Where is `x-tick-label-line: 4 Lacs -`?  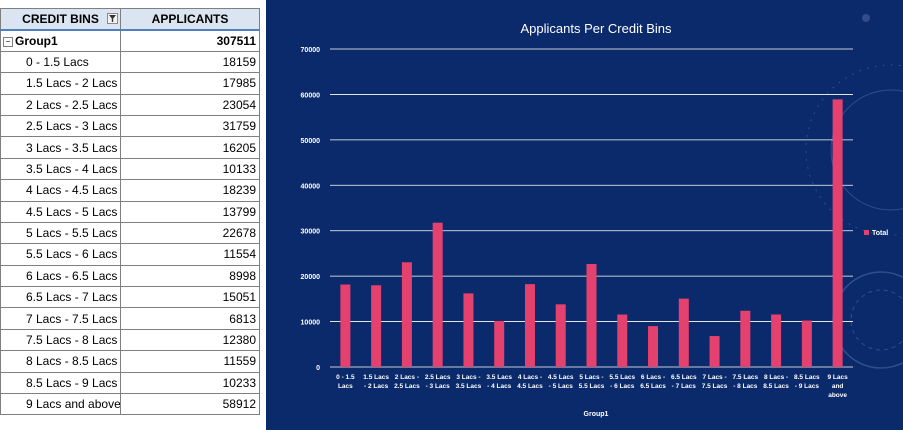 x-tick-label-line: 4 Lacs - is located at coordinates (530, 377).